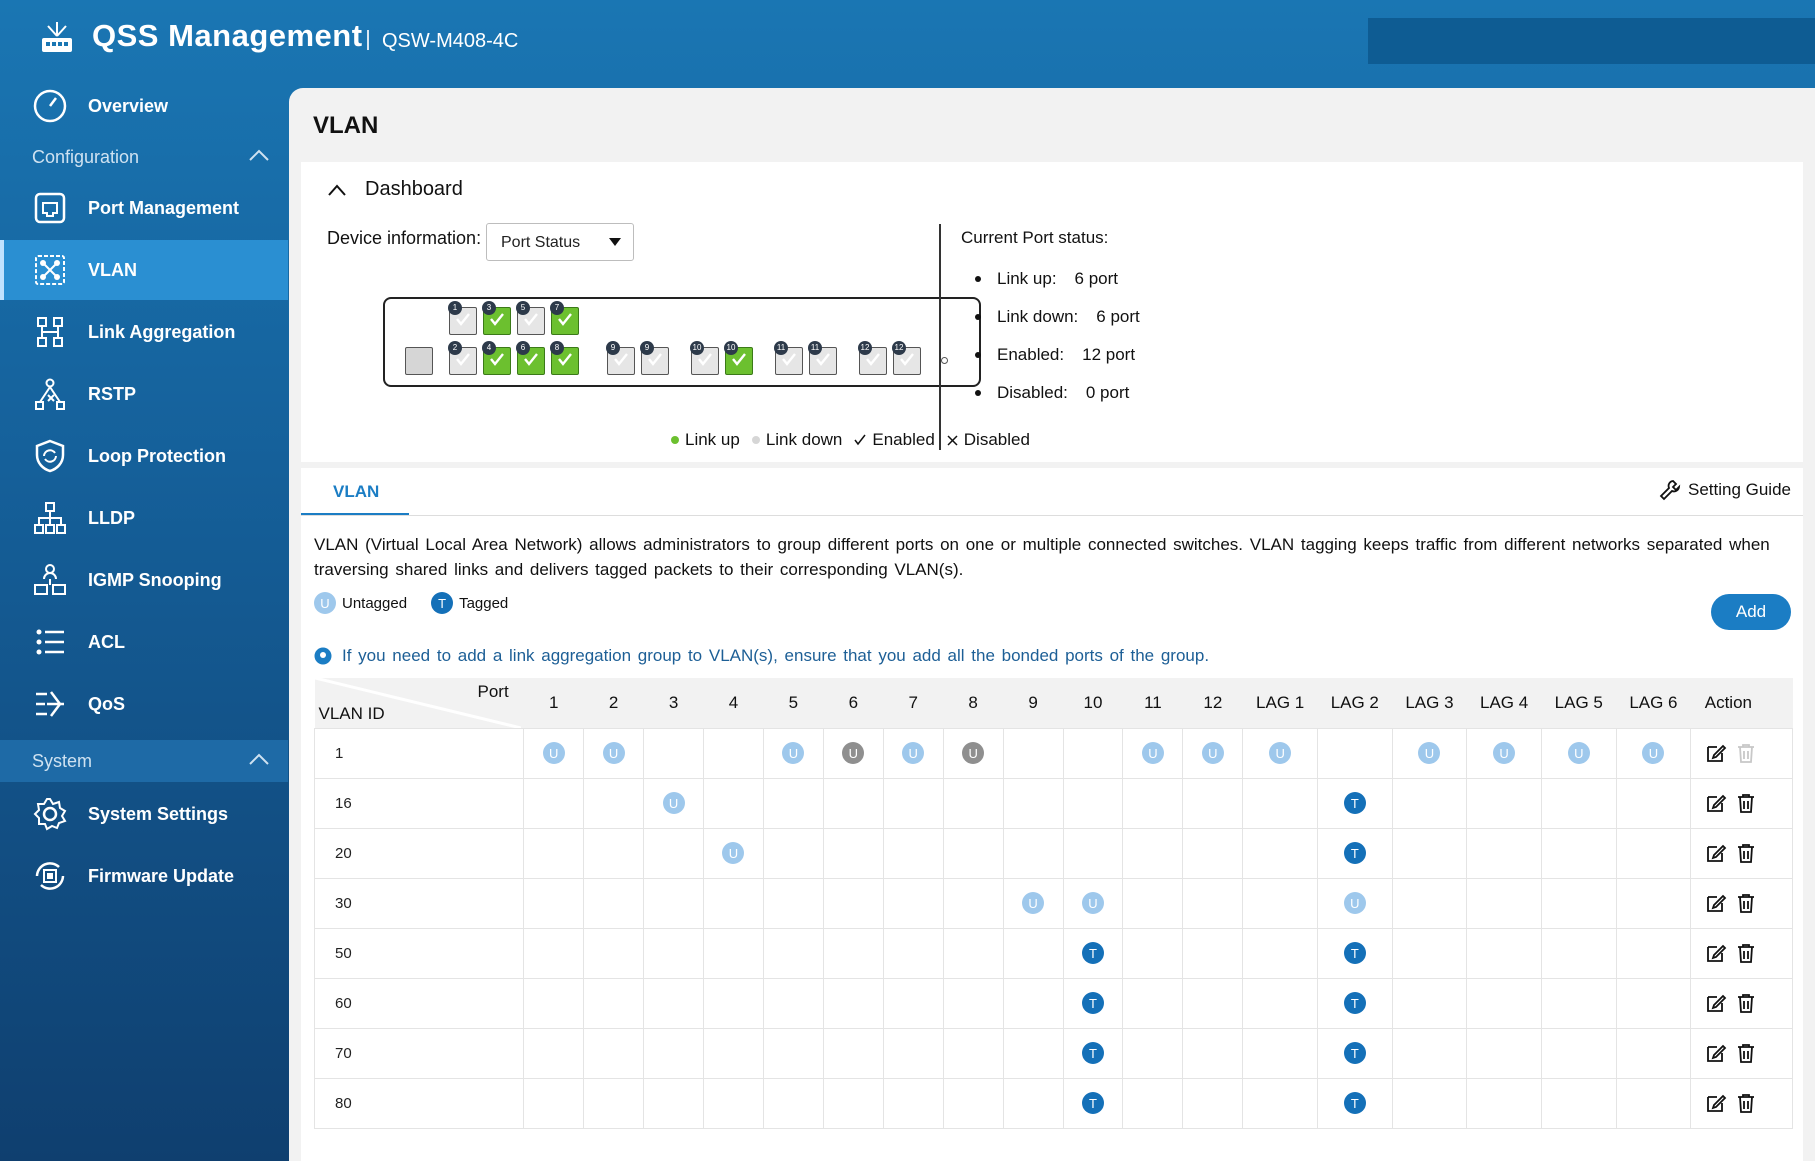 The image size is (1815, 1161). I want to click on switch-port: 8, so click(564, 358).